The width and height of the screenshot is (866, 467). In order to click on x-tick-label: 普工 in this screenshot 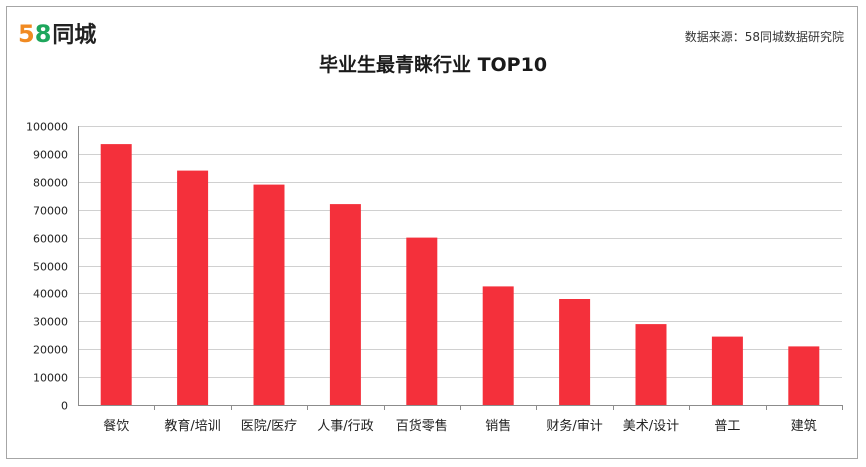, I will do `click(727, 426)`.